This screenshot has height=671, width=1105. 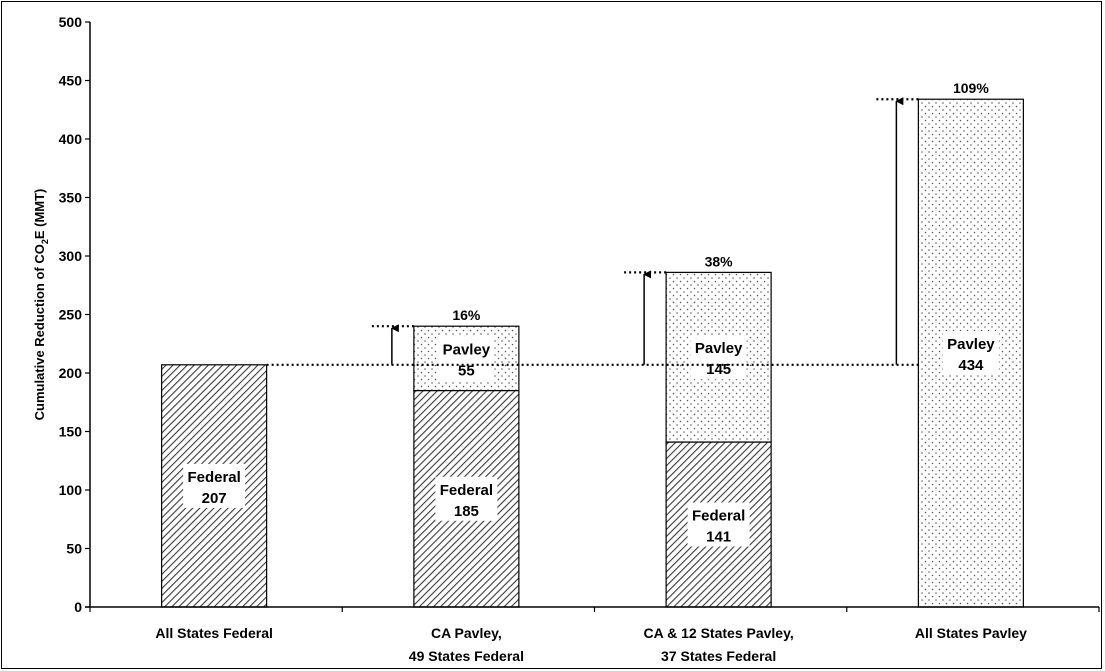 I want to click on x-tick-label: CA Pavley, 49 States Federal, so click(x=466, y=644).